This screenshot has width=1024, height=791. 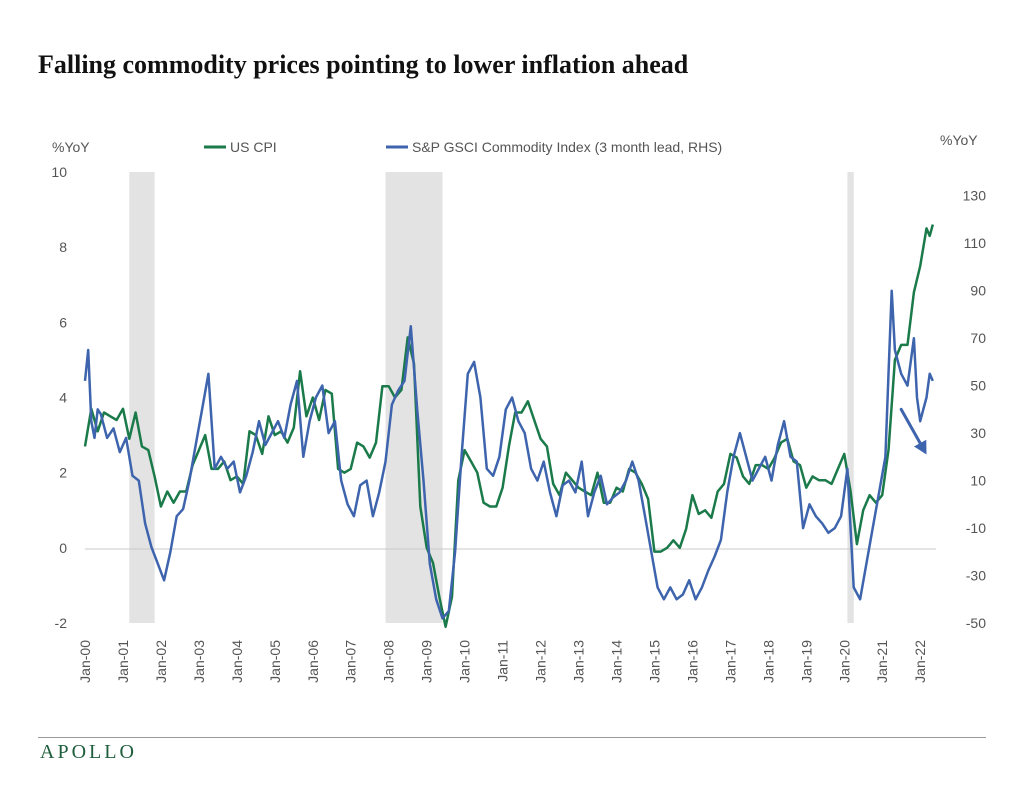 What do you see at coordinates (806, 661) in the screenshot?
I see `x-tick-label: Jan-19` at bounding box center [806, 661].